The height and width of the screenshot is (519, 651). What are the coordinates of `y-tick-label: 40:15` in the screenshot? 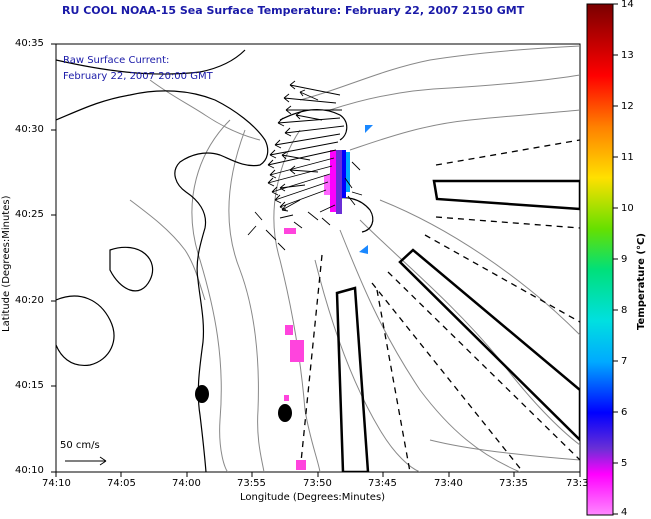 It's located at (29, 385).